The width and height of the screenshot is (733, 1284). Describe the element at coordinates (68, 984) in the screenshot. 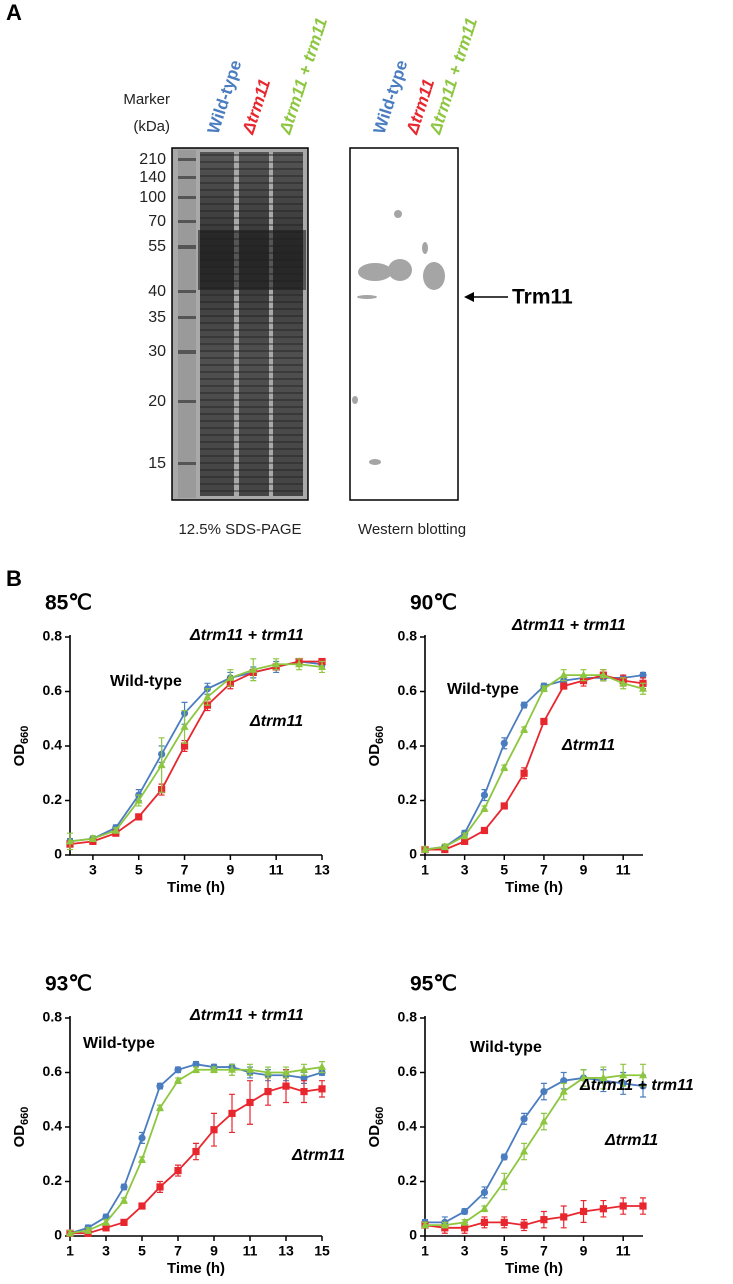

I see `chart-title: 93℃` at that location.